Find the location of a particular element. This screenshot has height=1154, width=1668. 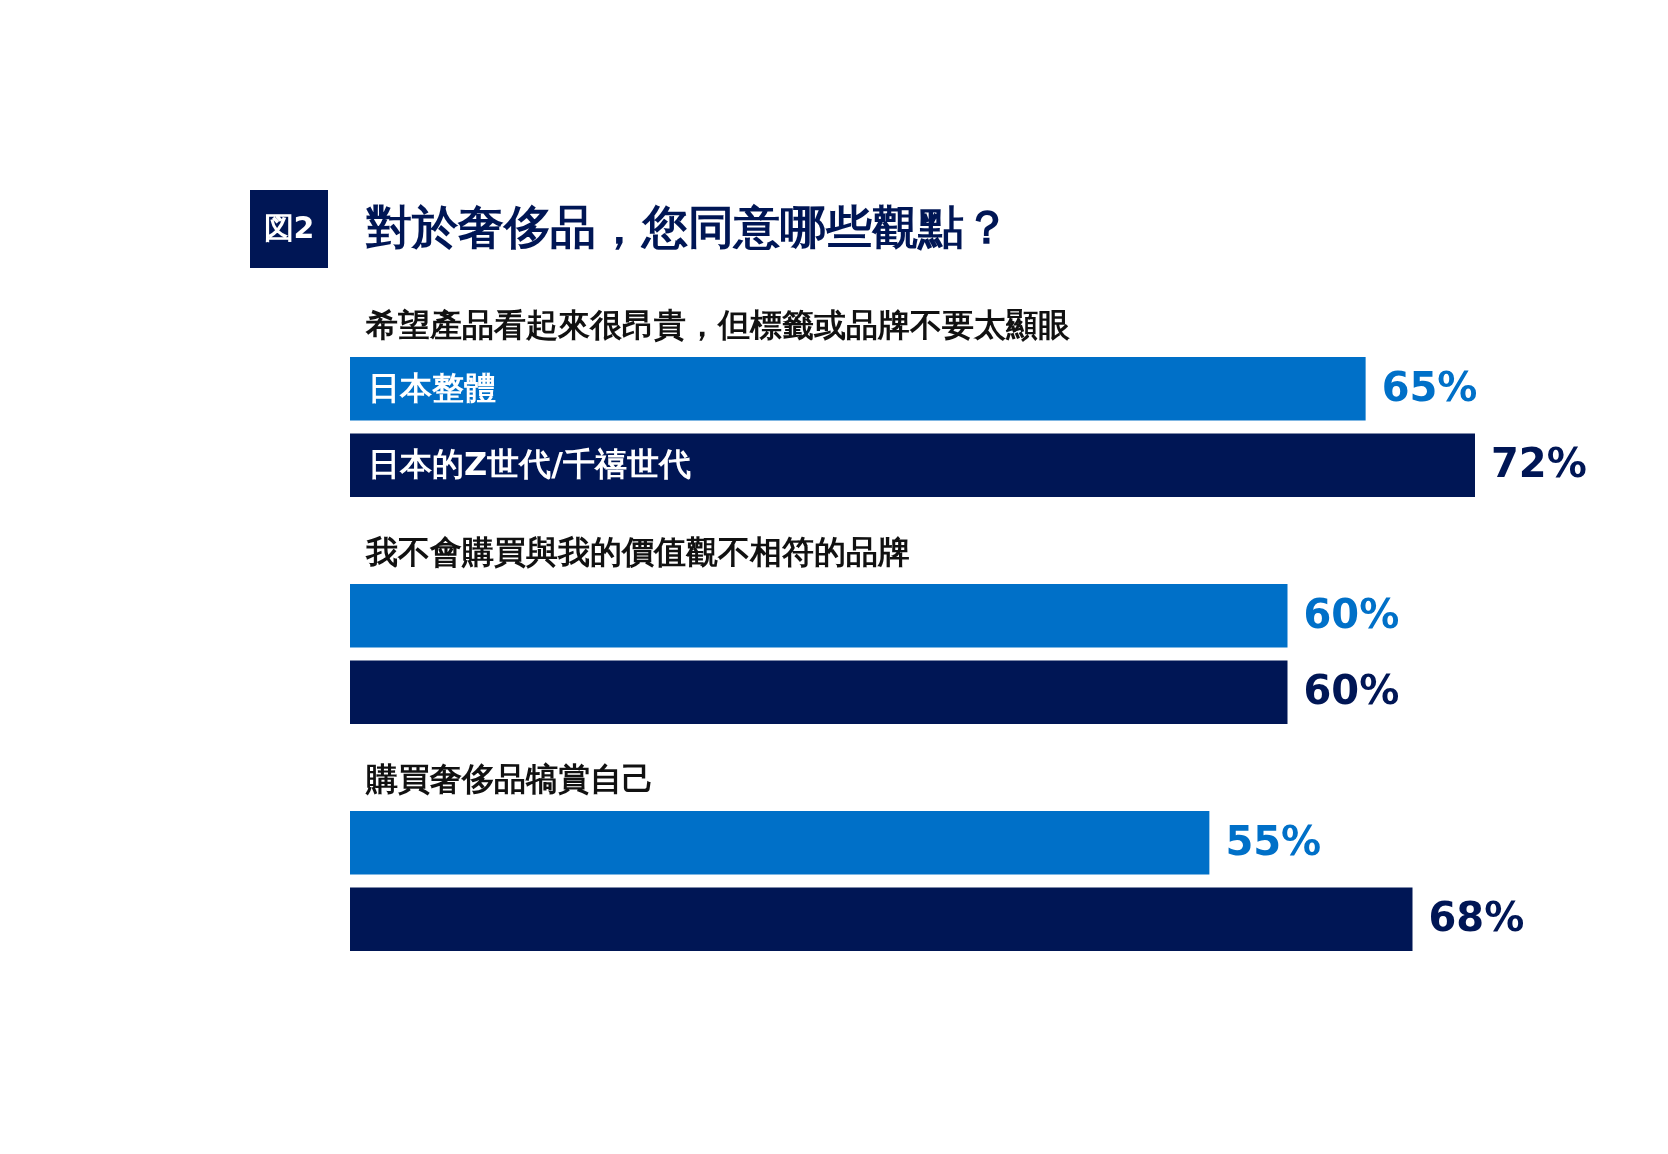

y-tick-label: 購買奢侈品犒賞自己 is located at coordinates (509, 779).